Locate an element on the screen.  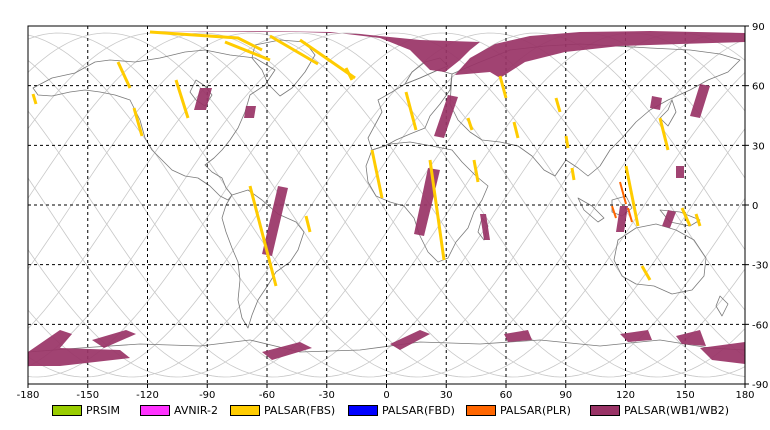
y-tick-label: -60 is located at coordinates (760, 325).